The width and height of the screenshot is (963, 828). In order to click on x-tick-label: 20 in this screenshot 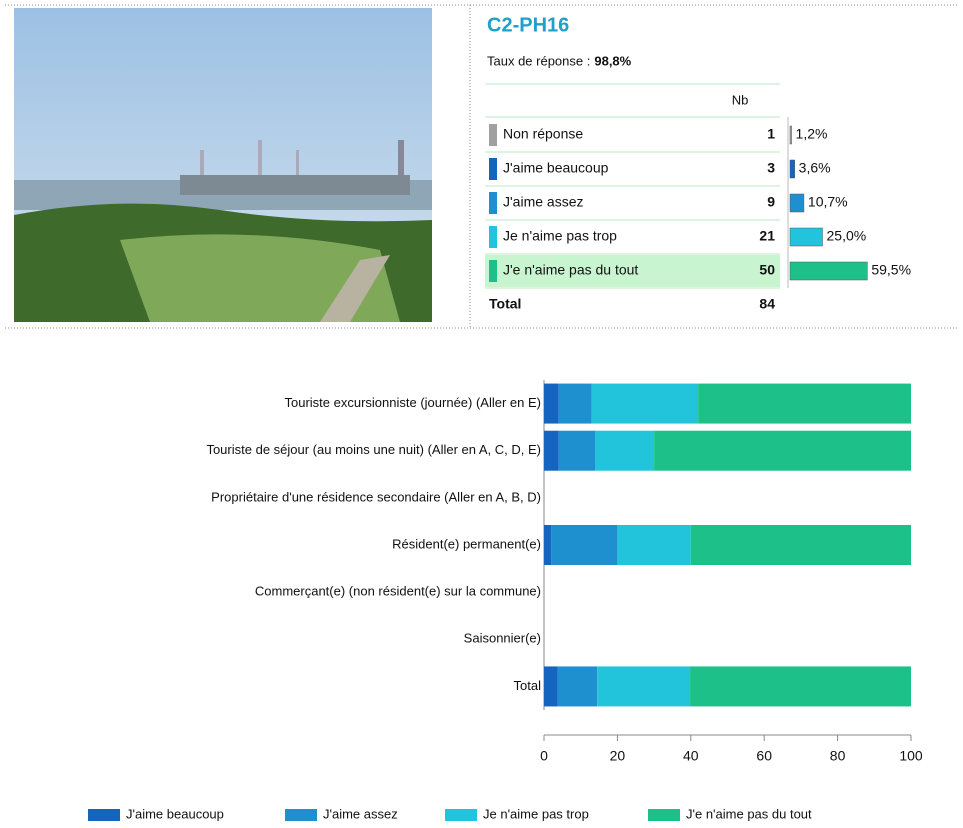, I will do `click(618, 756)`.